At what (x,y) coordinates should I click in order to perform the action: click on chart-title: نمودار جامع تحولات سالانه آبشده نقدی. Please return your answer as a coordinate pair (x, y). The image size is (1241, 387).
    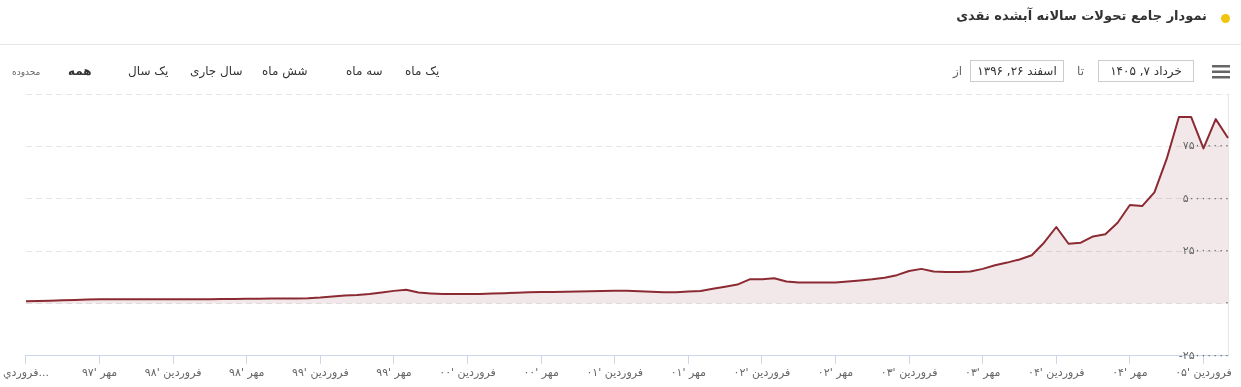
    Looking at the image, I should click on (1081, 15).